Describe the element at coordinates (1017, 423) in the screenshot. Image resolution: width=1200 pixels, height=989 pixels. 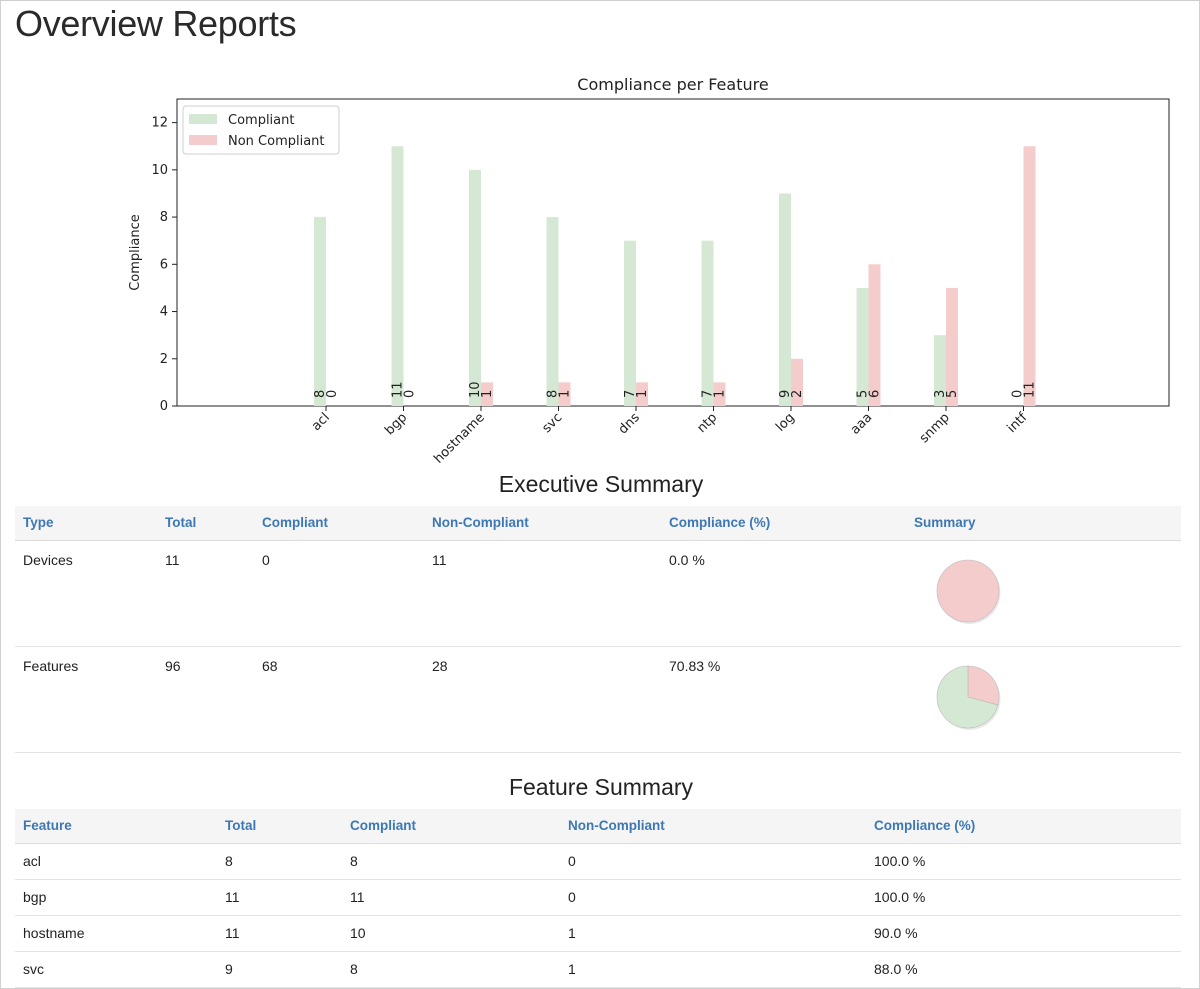
I see `x-tick-label: intf` at that location.